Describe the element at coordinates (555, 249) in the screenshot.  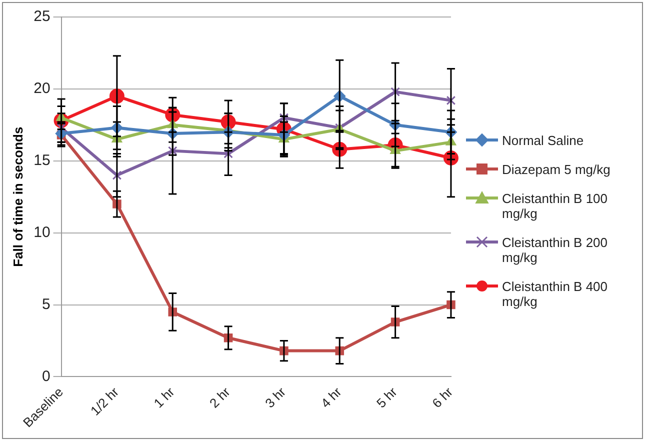
I see `legend-label: Cleistanthin B 200 mg/kg` at that location.